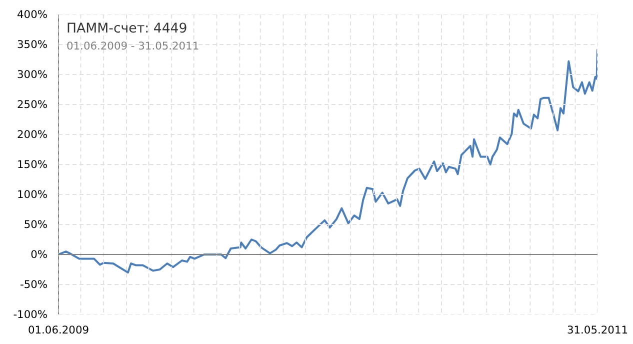  I want to click on y-tick-label: 0%, so click(39, 254).